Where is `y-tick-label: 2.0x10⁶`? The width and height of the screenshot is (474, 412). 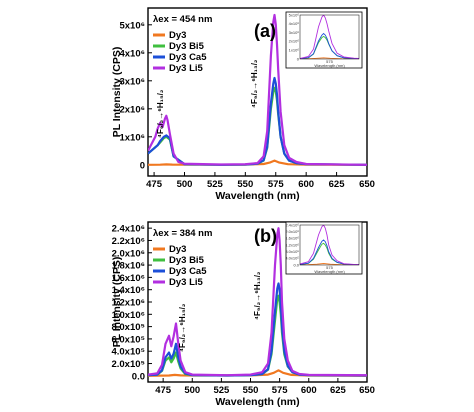 y-tick-label: 2.0x10⁶ is located at coordinates (128, 253).